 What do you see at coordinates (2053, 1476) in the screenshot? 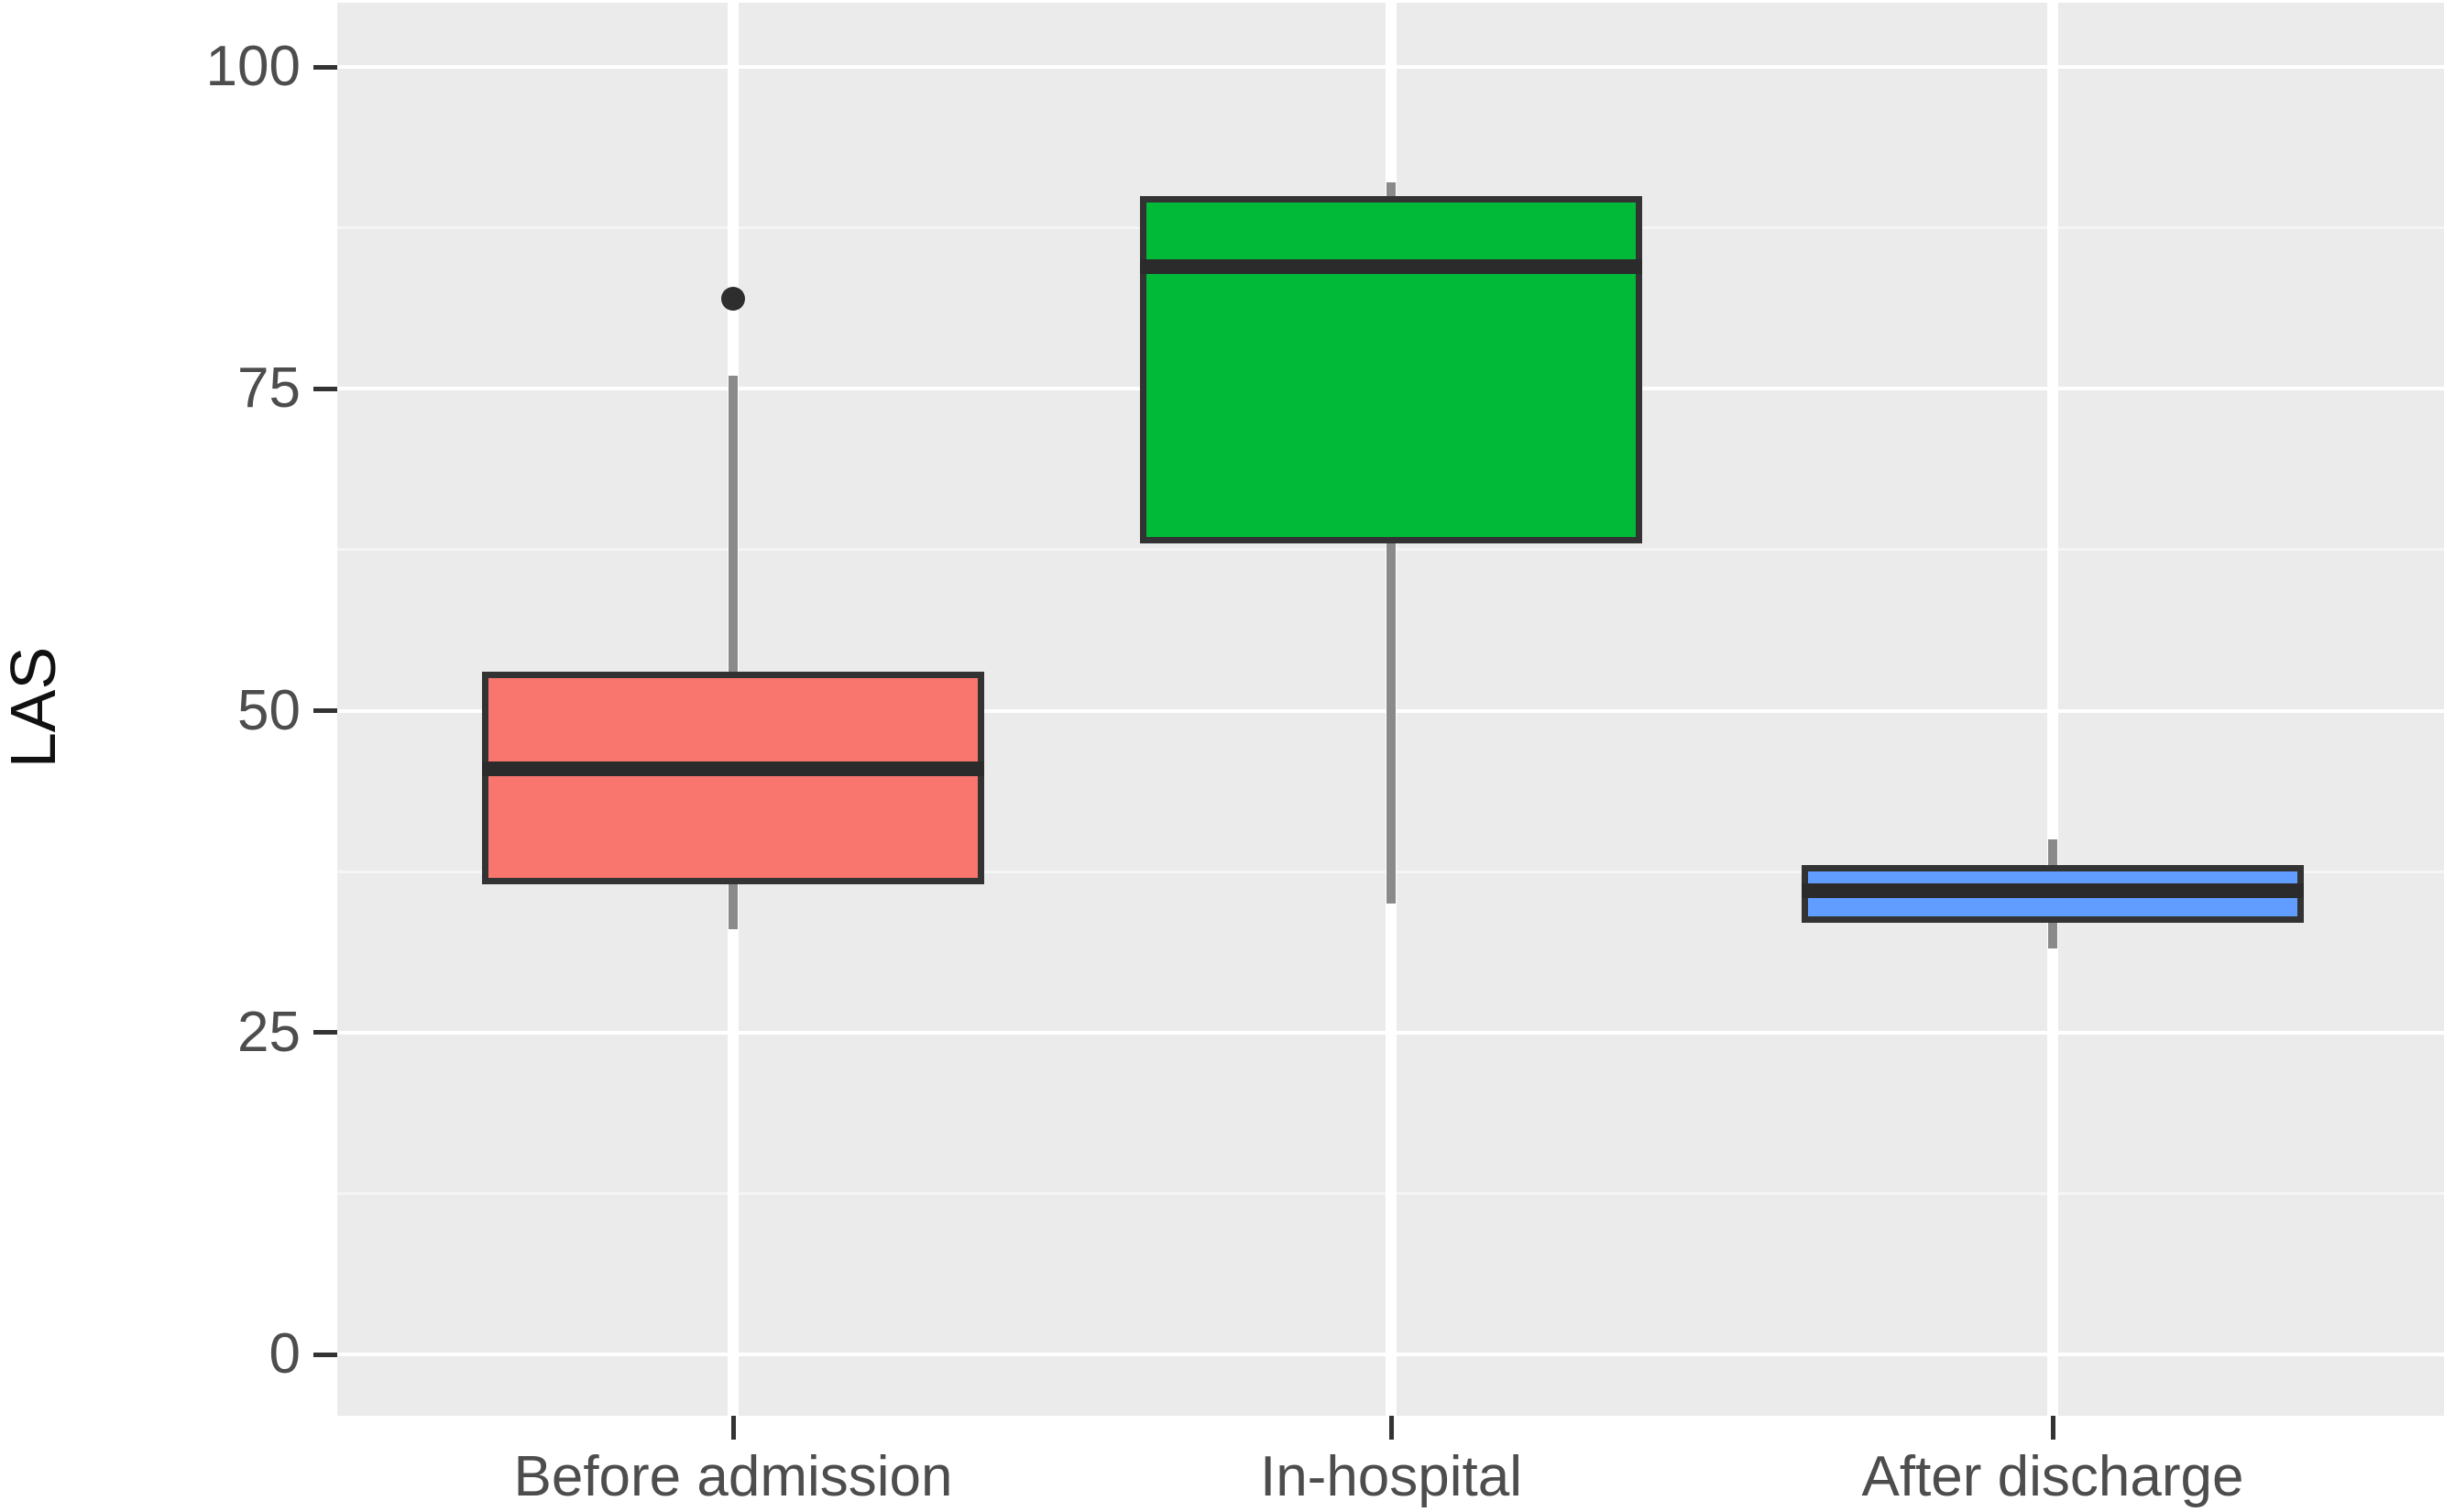
I see `x-tick-label: After discharge` at bounding box center [2053, 1476].